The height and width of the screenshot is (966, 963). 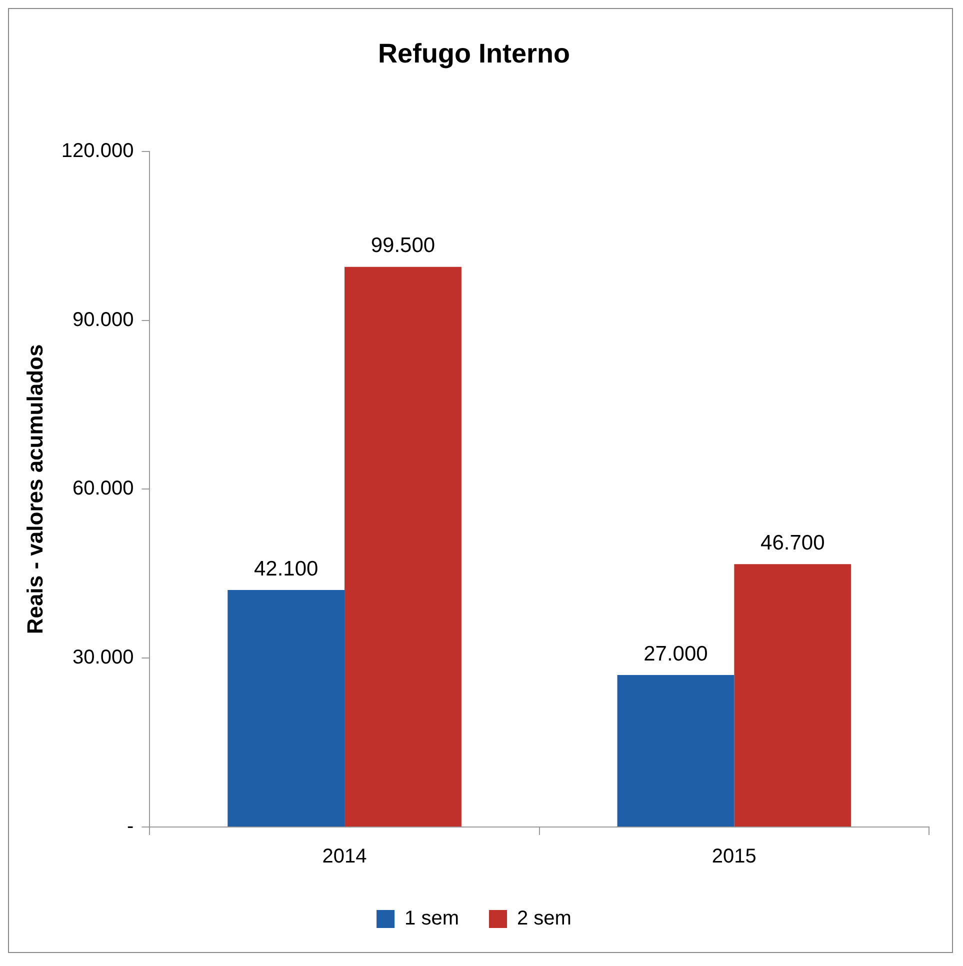 I want to click on data-label: 42.100, so click(x=286, y=568).